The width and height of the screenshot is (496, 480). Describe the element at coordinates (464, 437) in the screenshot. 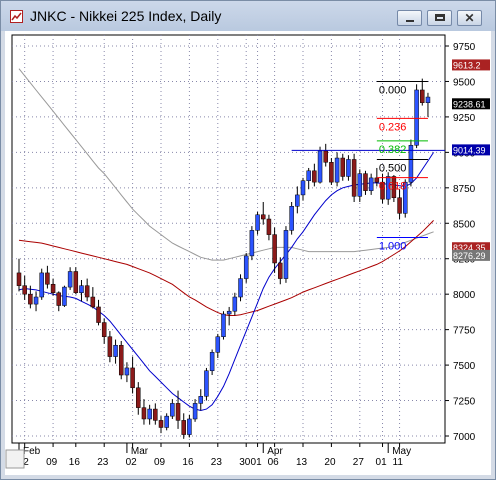

I see `y-tick-label: 7000` at that location.